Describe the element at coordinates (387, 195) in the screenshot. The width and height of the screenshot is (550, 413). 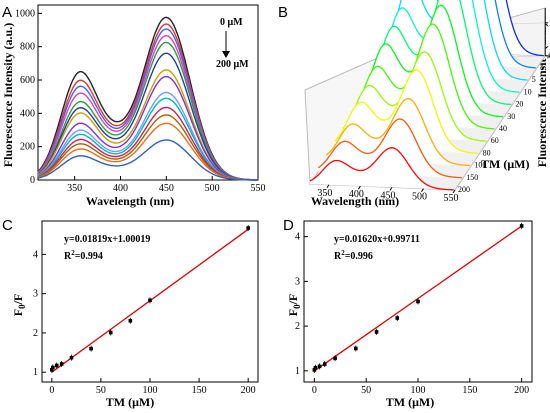
I see `panel-b-xtick-label: 450` at that location.